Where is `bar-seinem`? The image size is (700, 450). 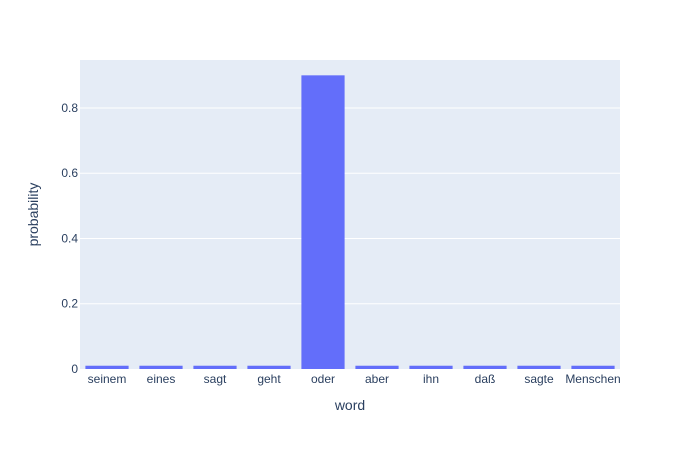
bar-seinem is located at coordinates (107, 367).